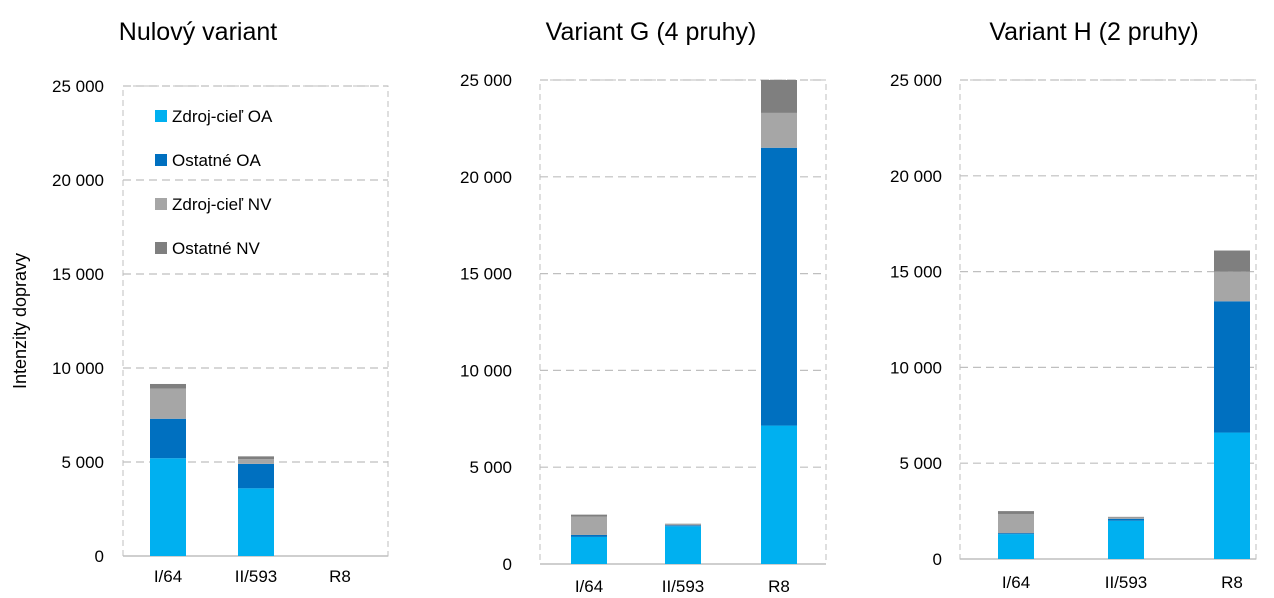 The image size is (1274, 598). What do you see at coordinates (222, 116) in the screenshot?
I see `legend-label: Zdroj-cieľ OA` at bounding box center [222, 116].